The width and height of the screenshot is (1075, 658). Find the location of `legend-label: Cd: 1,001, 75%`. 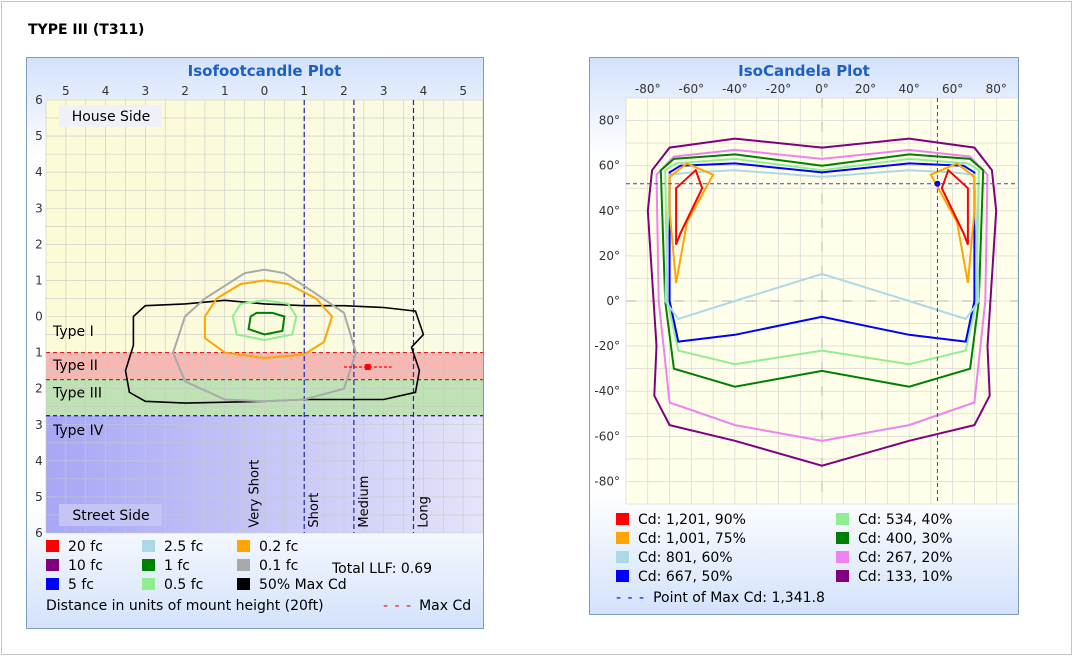

legend-label: Cd: 1,001, 75% is located at coordinates (692, 539).